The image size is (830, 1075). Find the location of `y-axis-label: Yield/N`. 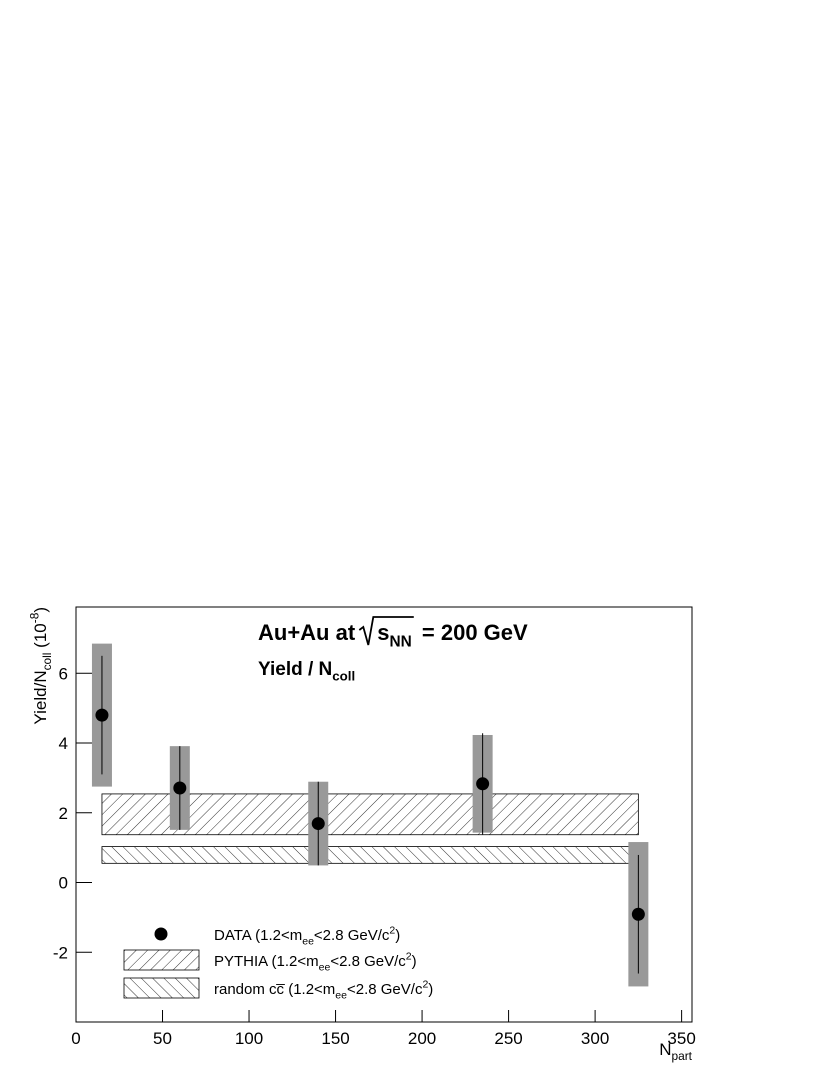

y-axis-label: Yield/N is located at coordinates (40, 697).